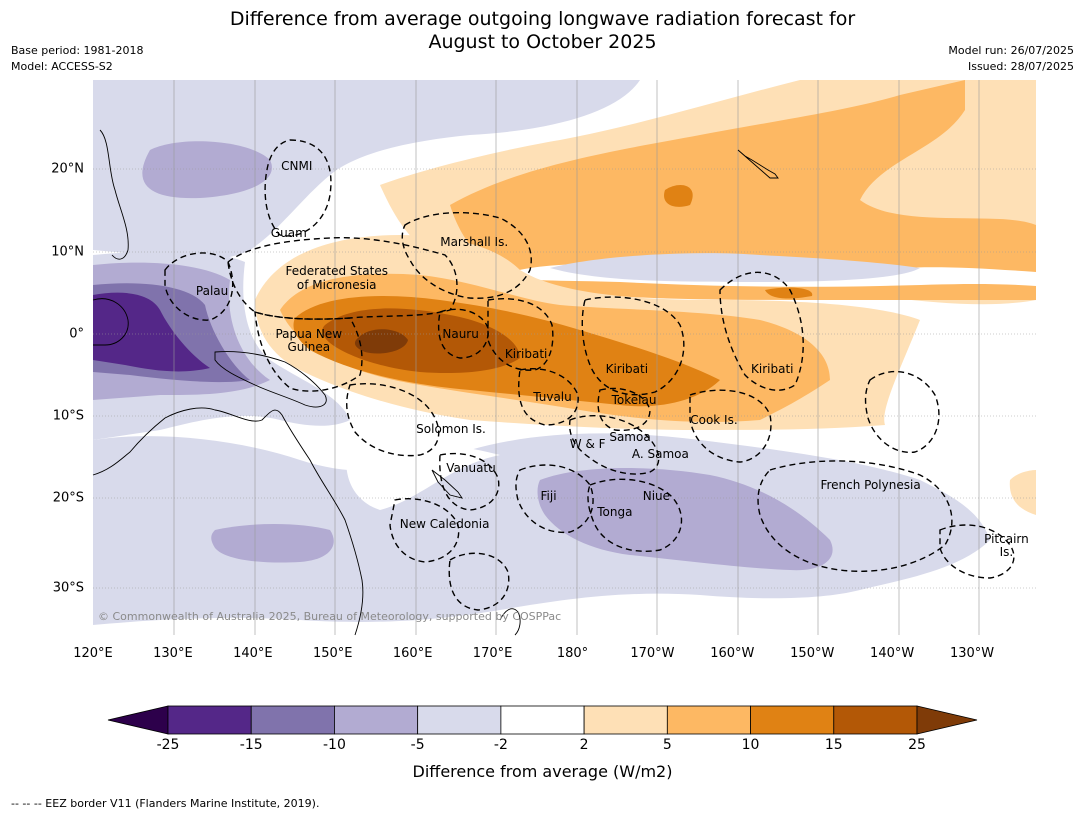 This screenshot has width=1085, height=816. Describe the element at coordinates (652, 653) in the screenshot. I see `x-tick-label: 170°W` at that location.